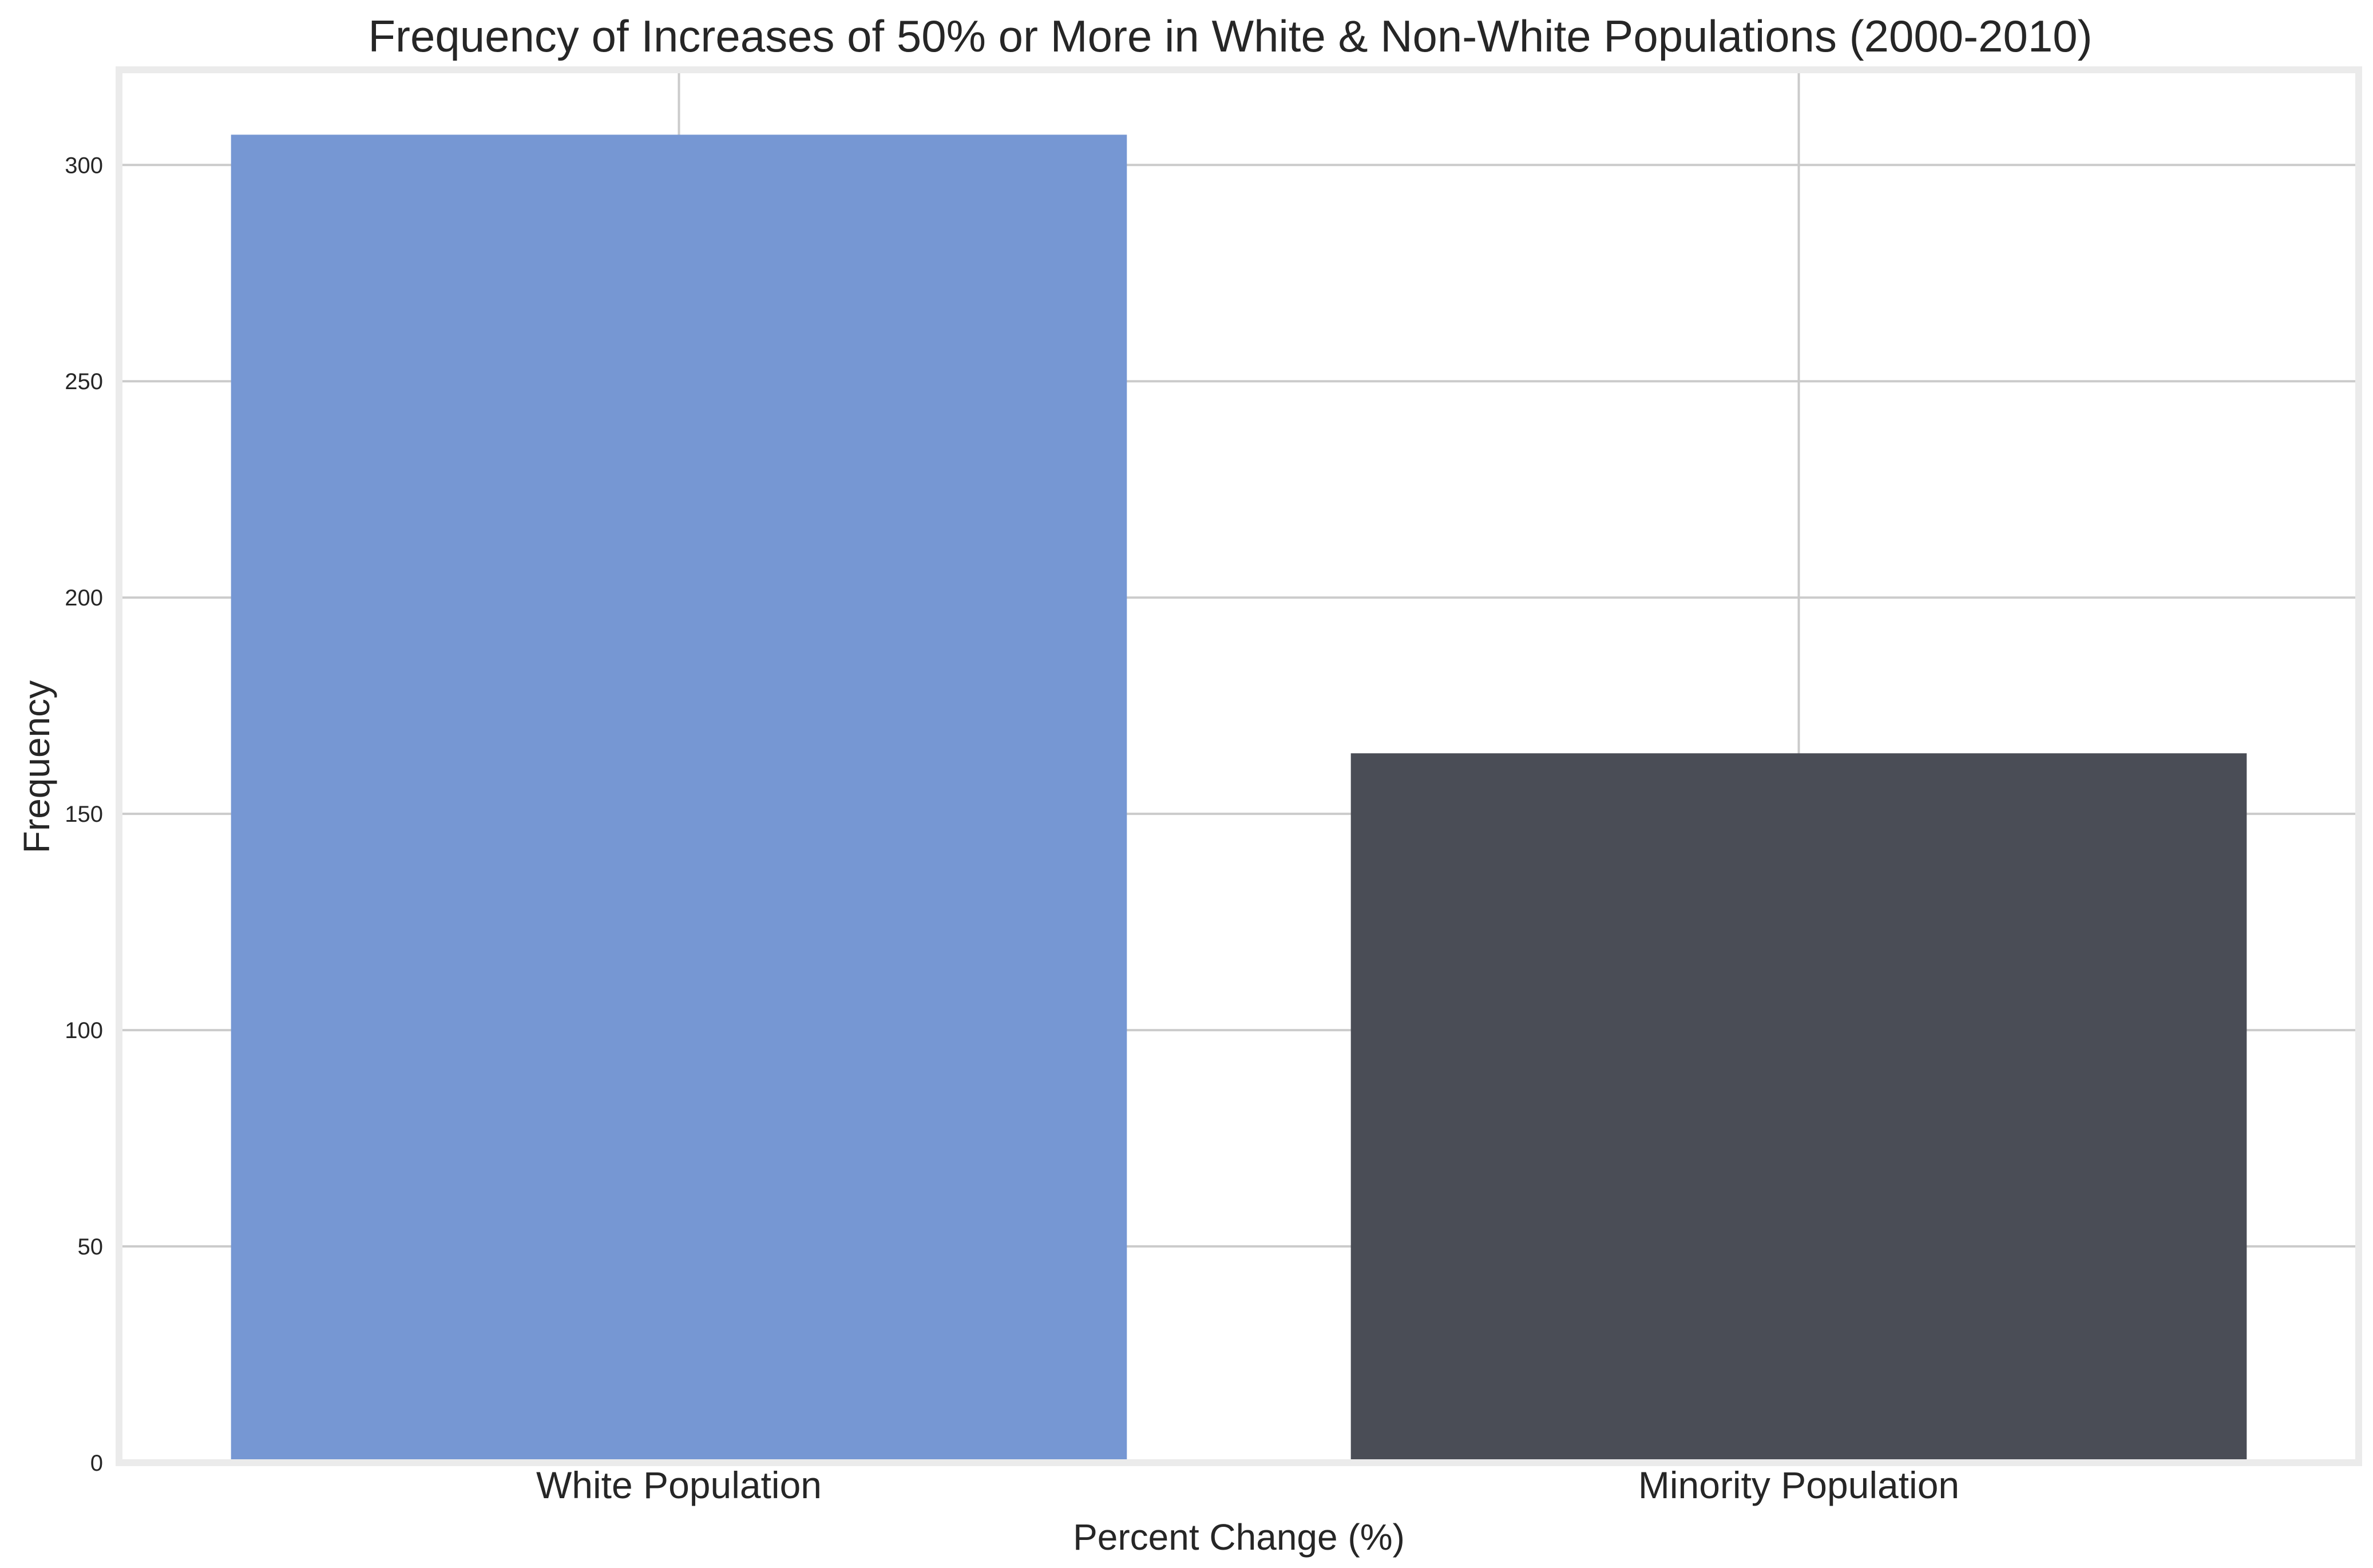 Image resolution: width=2373 pixels, height=1568 pixels. What do you see at coordinates (96, 1463) in the screenshot?
I see `y-tick-label: 0` at bounding box center [96, 1463].